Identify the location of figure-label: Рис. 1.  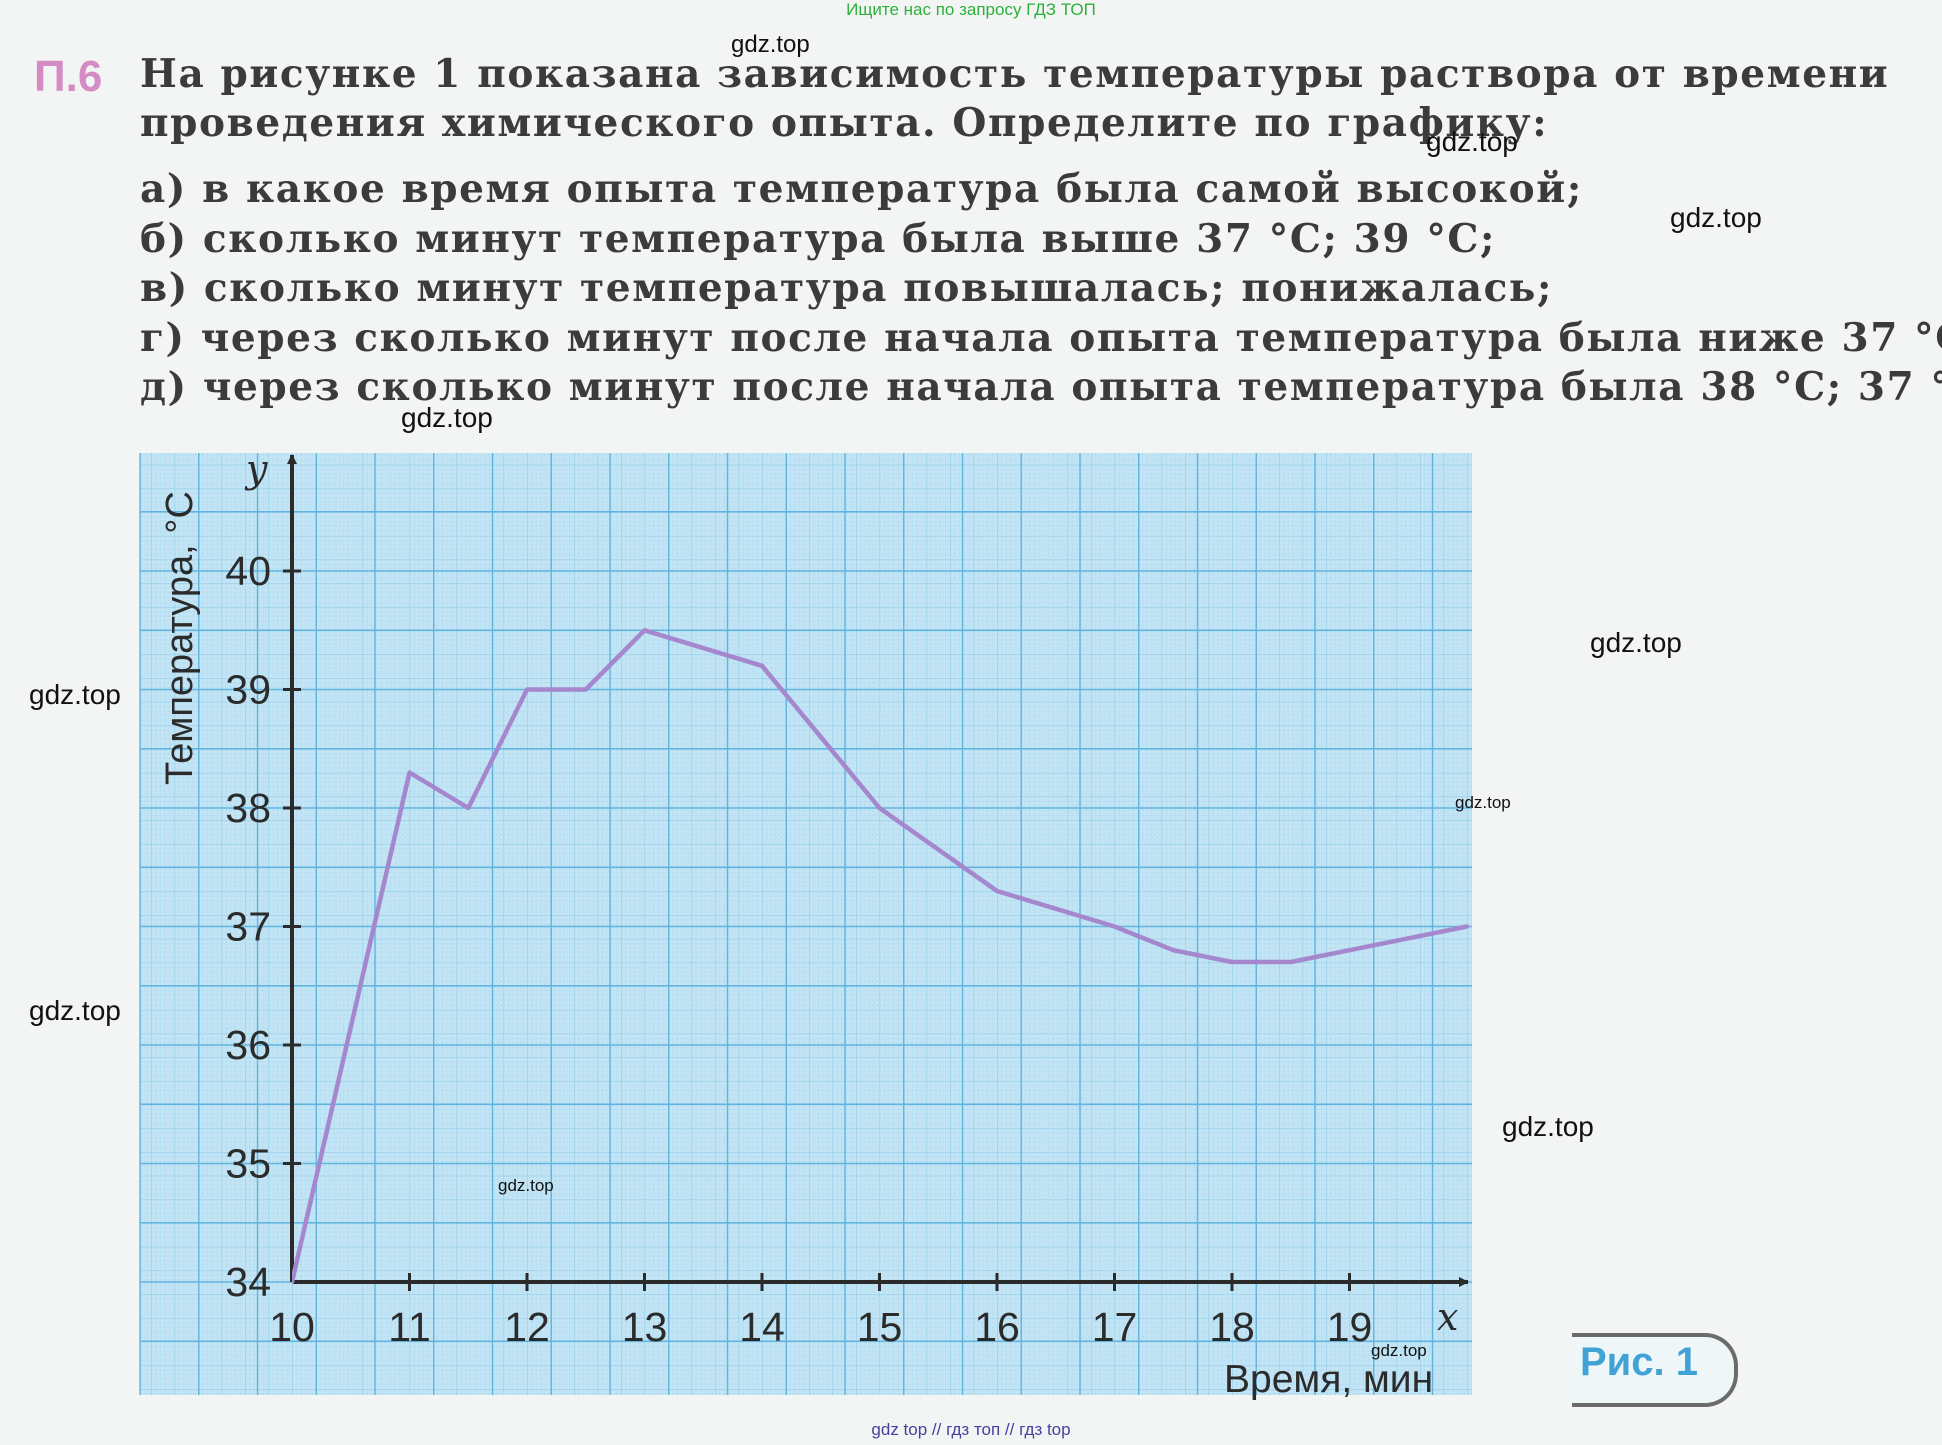
(1639, 1362).